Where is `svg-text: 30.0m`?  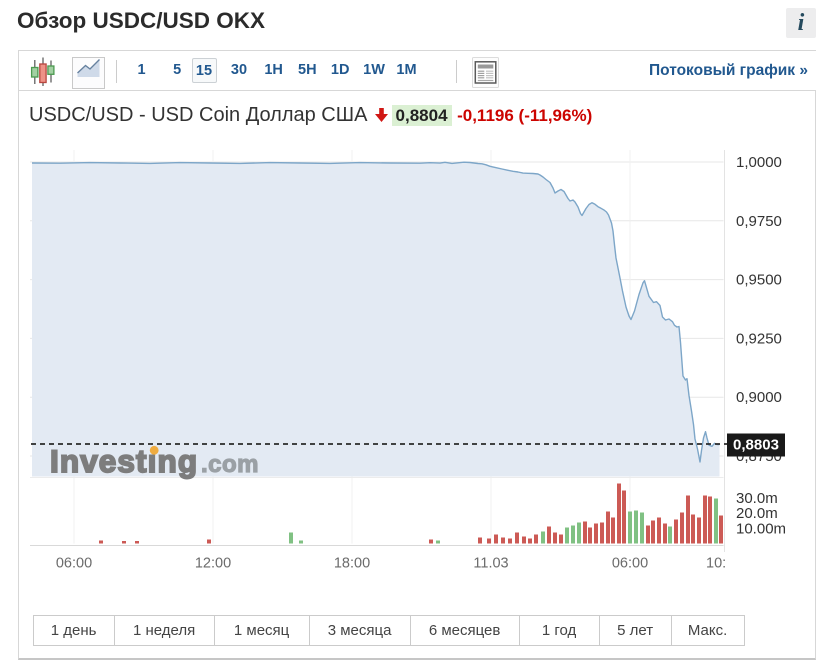 svg-text: 30.0m is located at coordinates (757, 498).